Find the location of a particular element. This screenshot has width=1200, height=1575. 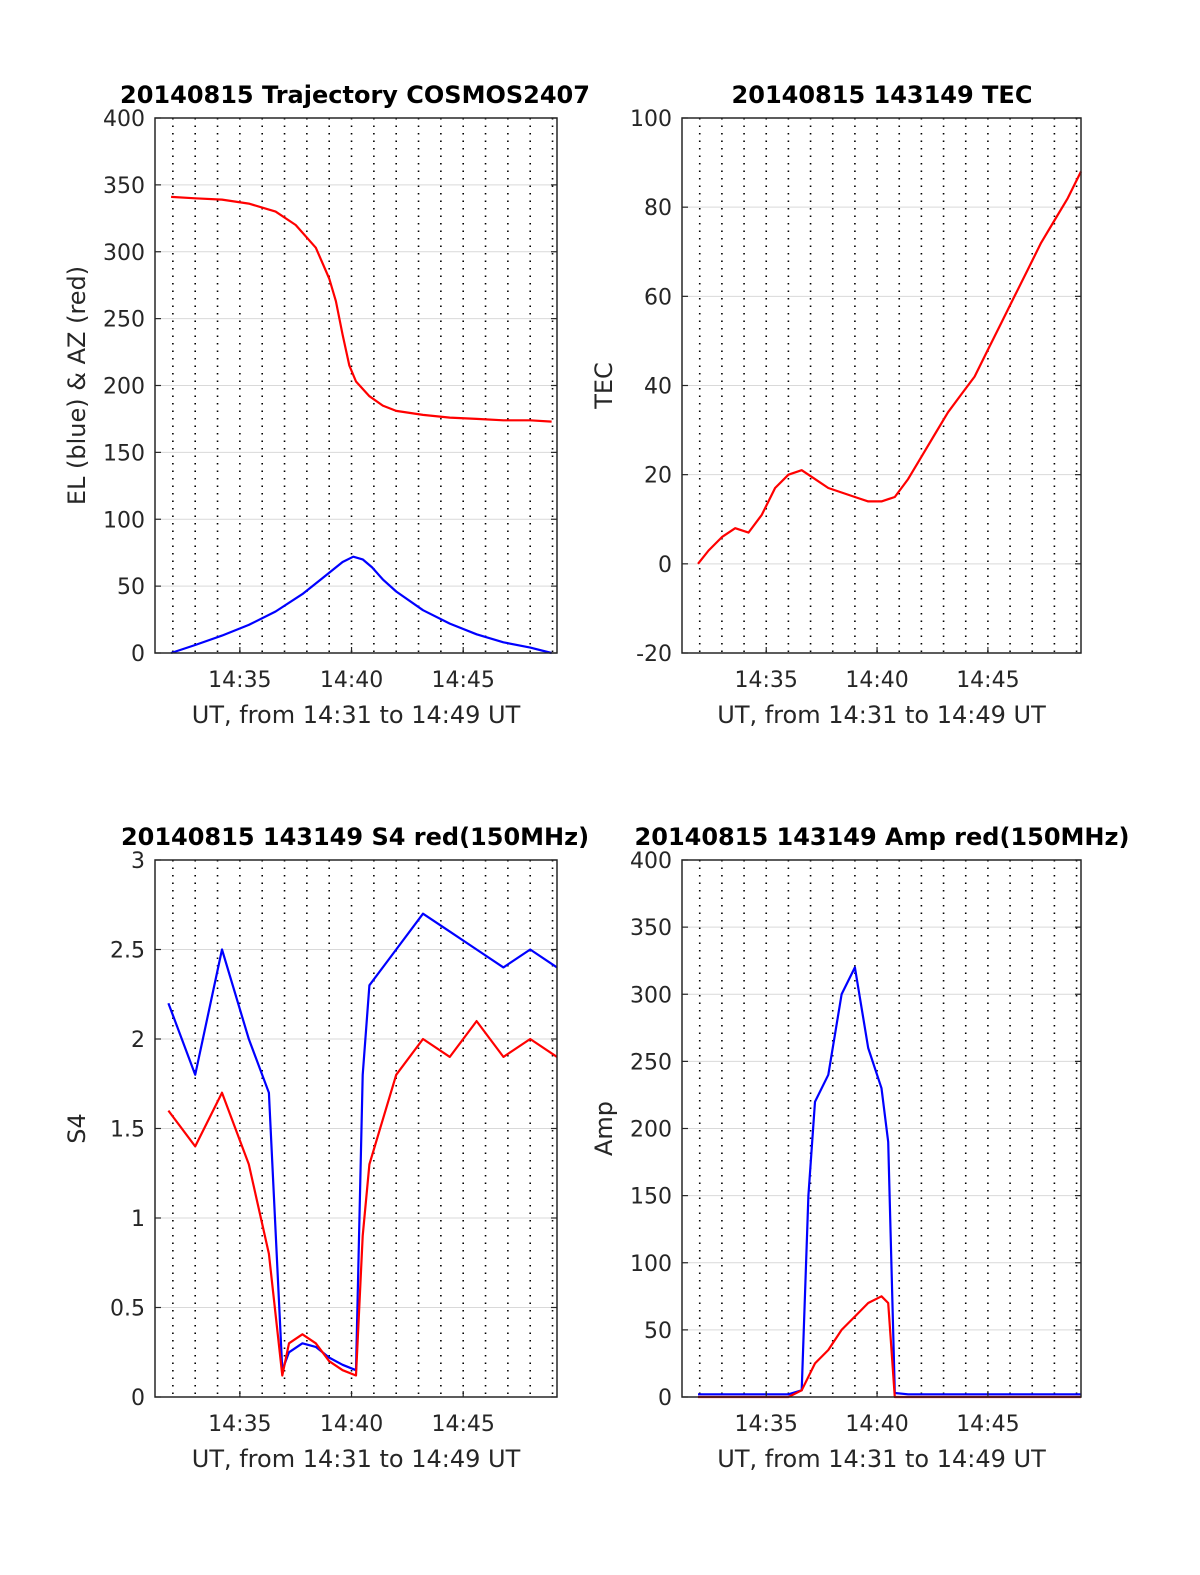

y-tick-label: 60 is located at coordinates (658, 297).